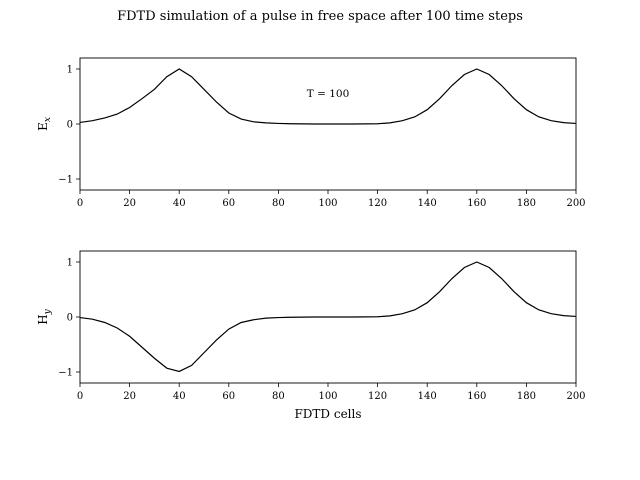 This screenshot has height=480, width=640. Describe the element at coordinates (228, 396) in the screenshot. I see `hy-xtick-label: 60` at that location.